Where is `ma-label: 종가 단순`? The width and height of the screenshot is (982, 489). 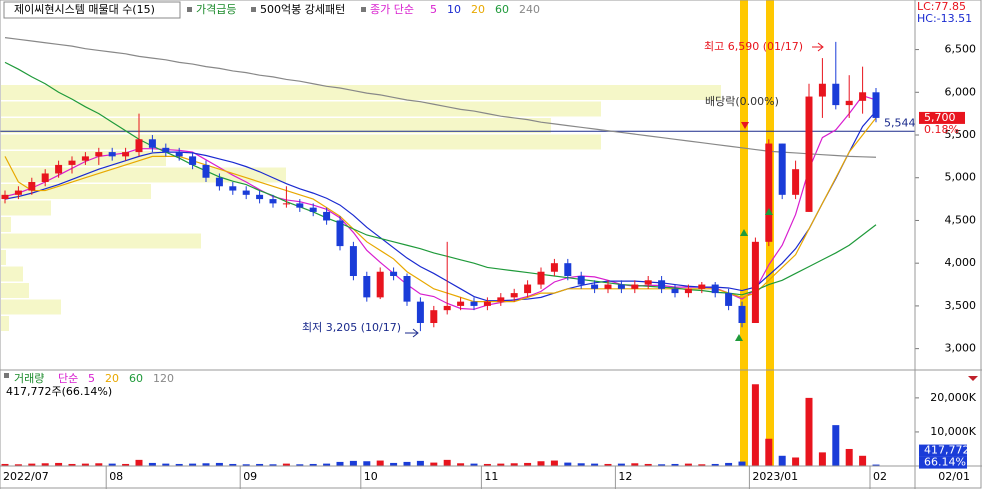 ma-label: 종가 단순 is located at coordinates (392, 9).